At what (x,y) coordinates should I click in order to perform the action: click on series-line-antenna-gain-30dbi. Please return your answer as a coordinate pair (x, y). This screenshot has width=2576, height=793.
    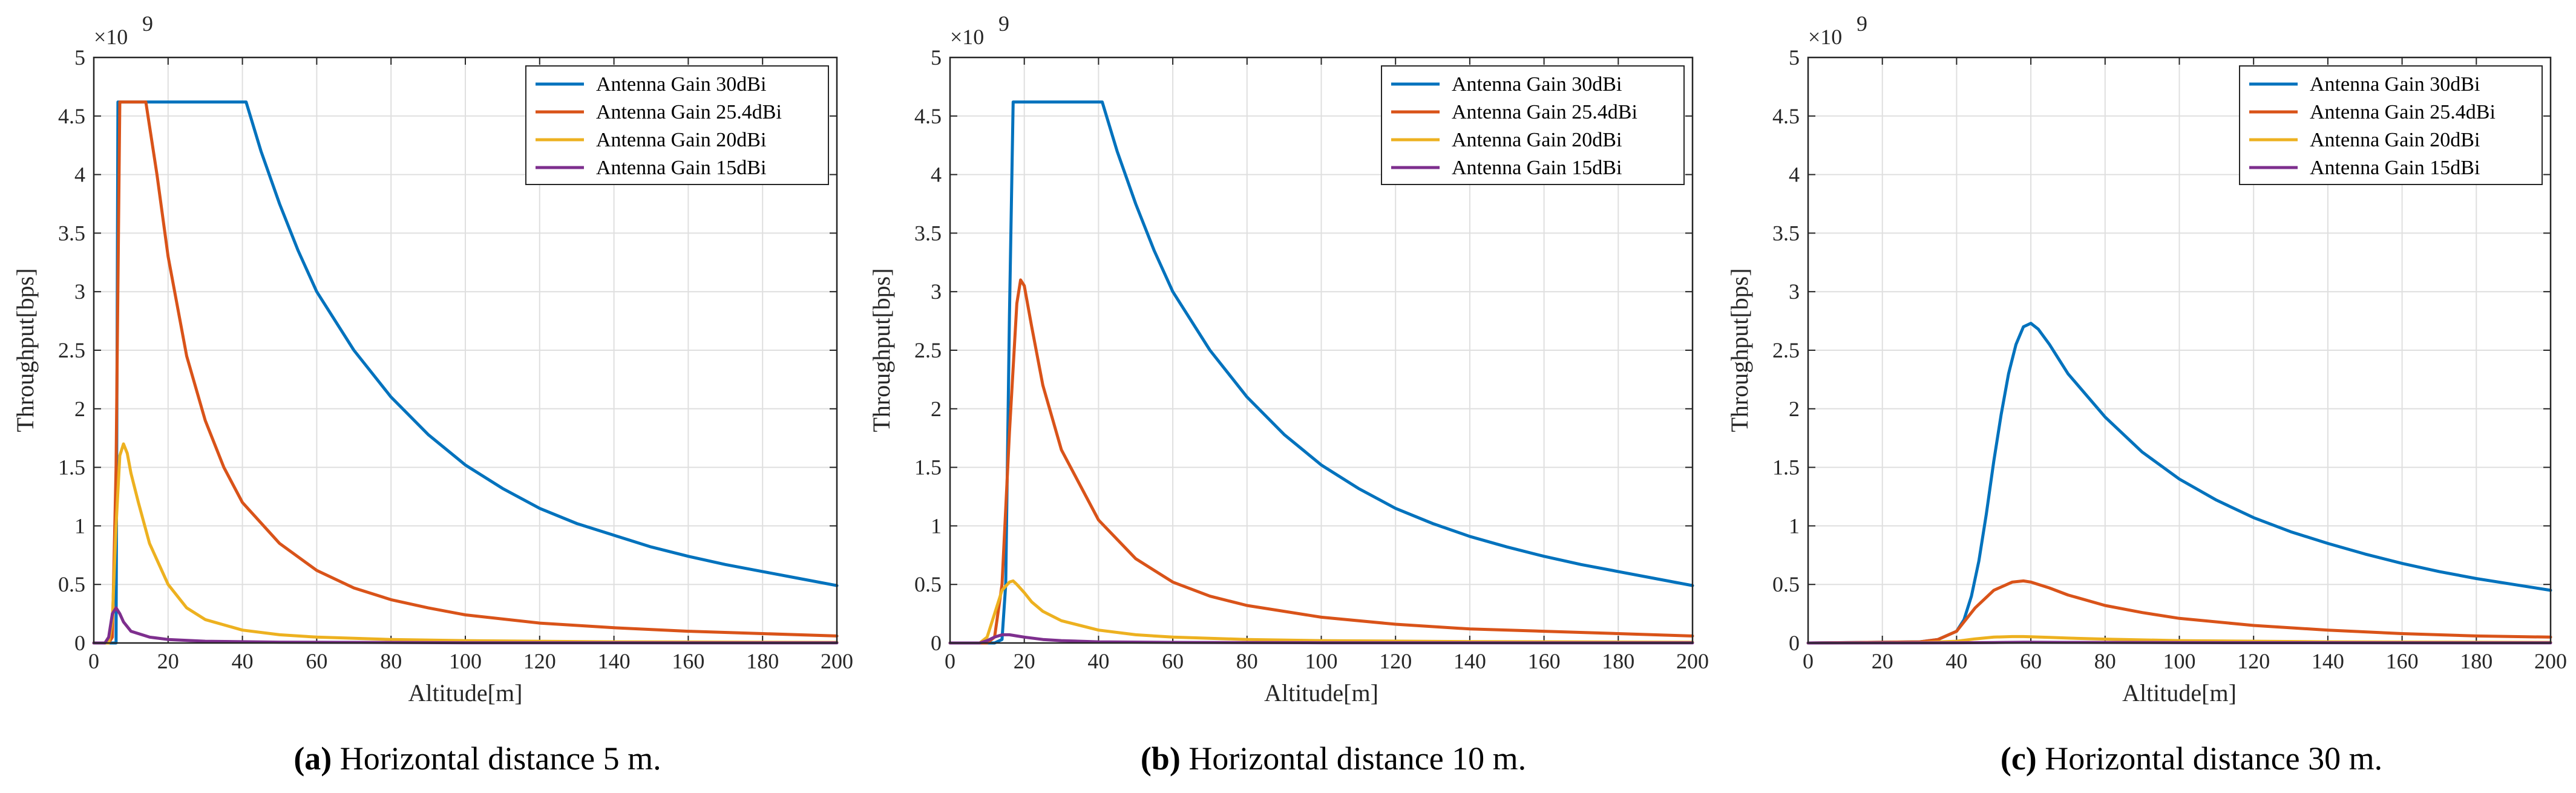
    Looking at the image, I should click on (2179, 484).